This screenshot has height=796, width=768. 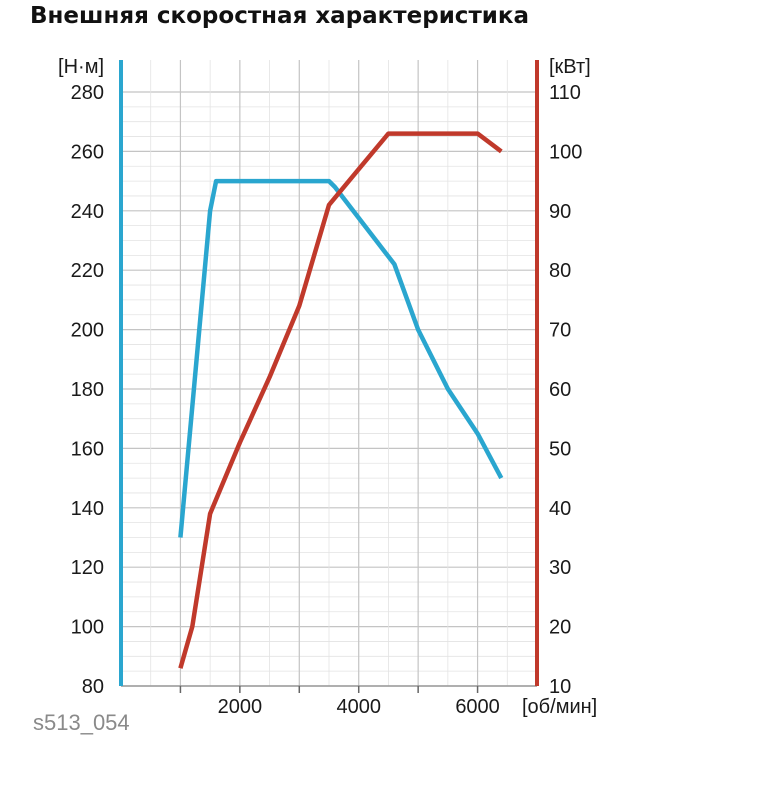 I want to click on right-tick-label: 100, so click(x=565, y=152).